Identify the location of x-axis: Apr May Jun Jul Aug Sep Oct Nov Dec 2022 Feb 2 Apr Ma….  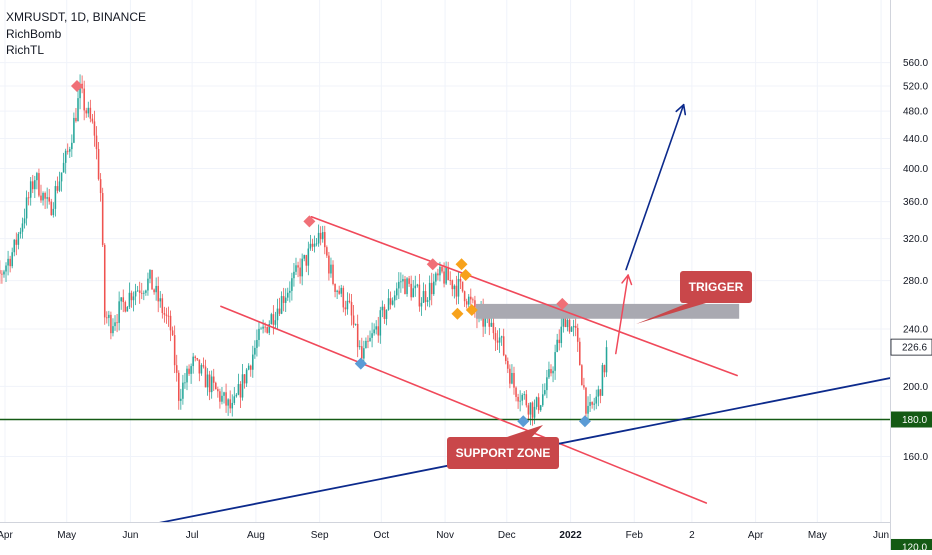
(445, 536).